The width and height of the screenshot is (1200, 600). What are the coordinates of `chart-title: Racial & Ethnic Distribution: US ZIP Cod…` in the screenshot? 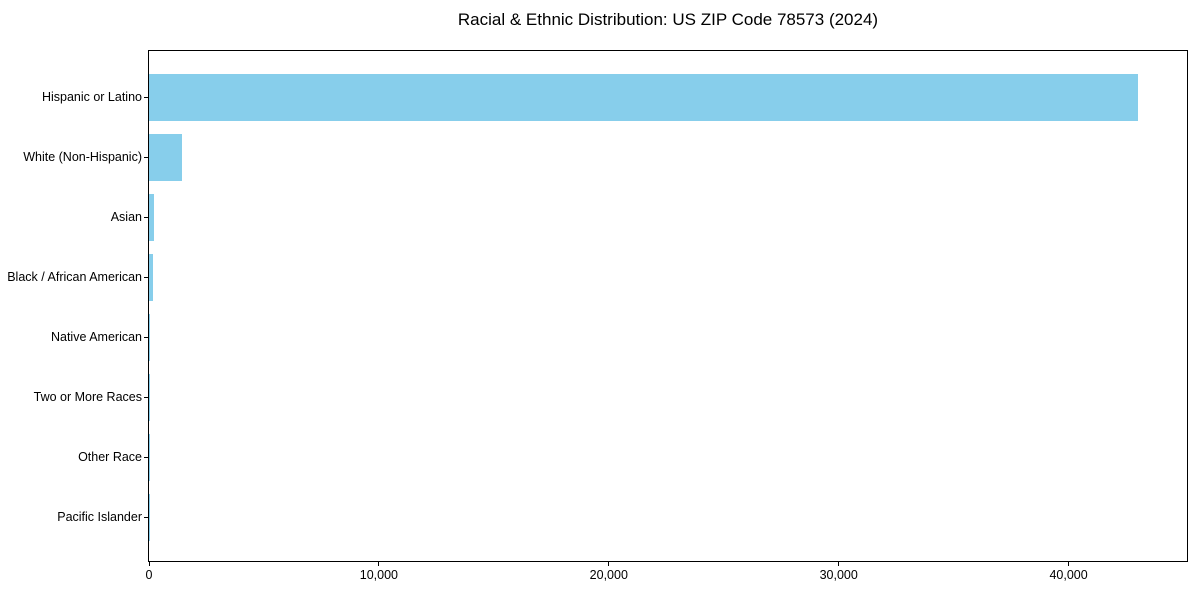 It's located at (668, 19).